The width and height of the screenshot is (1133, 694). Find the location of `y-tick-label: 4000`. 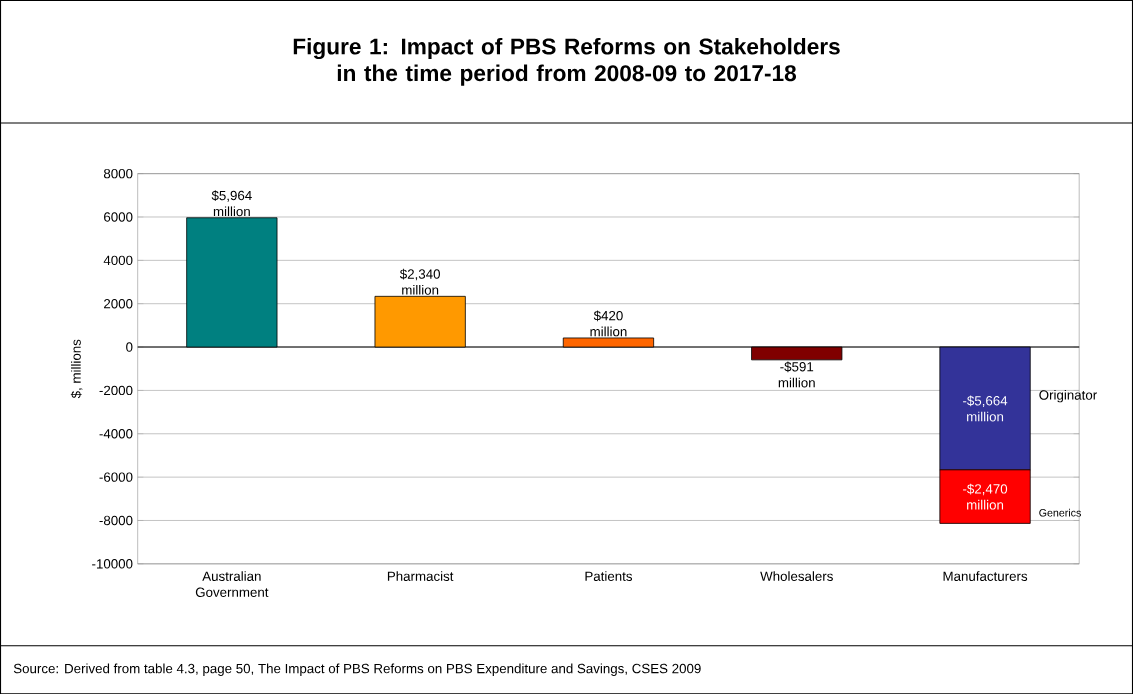

y-tick-label: 4000 is located at coordinates (118, 260).